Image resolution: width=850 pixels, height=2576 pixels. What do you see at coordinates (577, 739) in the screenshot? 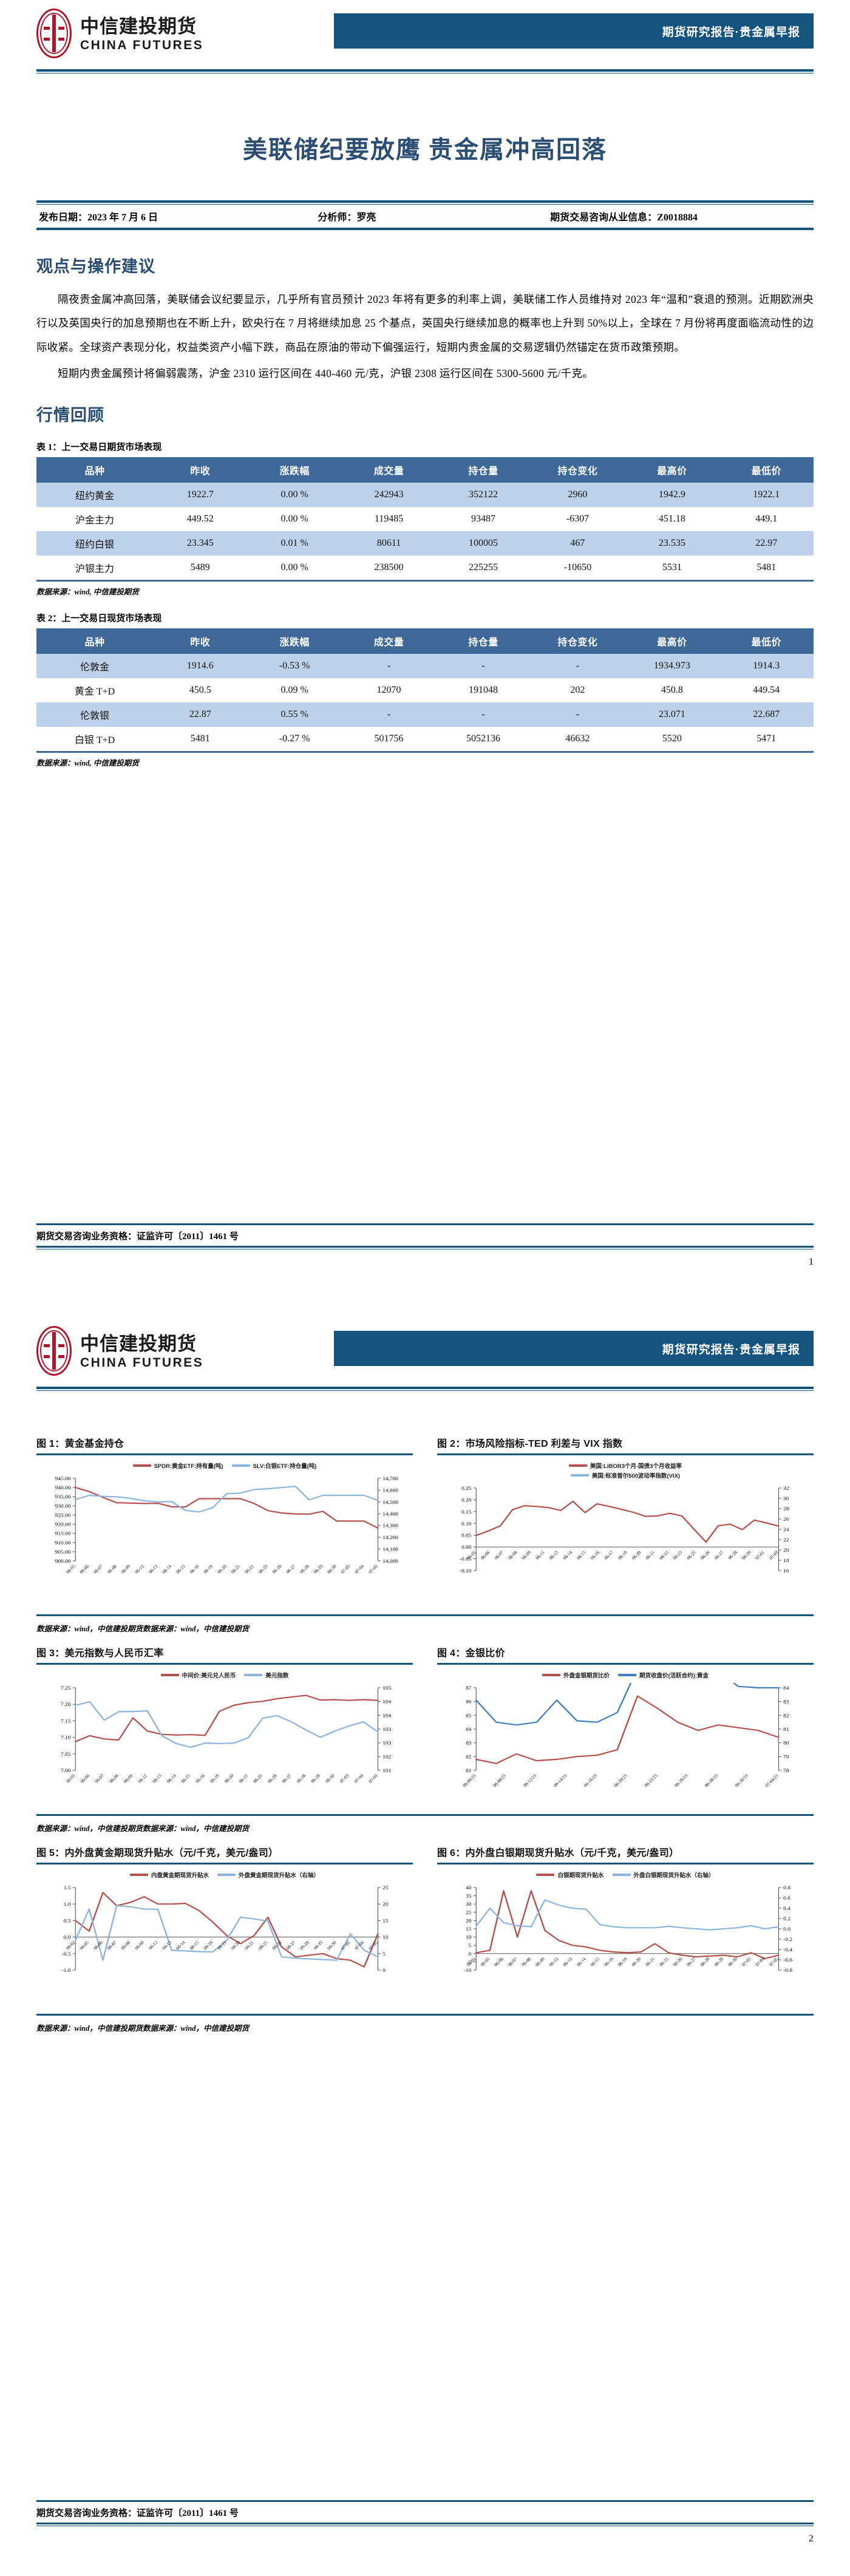
I see `table-cell: 46632` at bounding box center [577, 739].